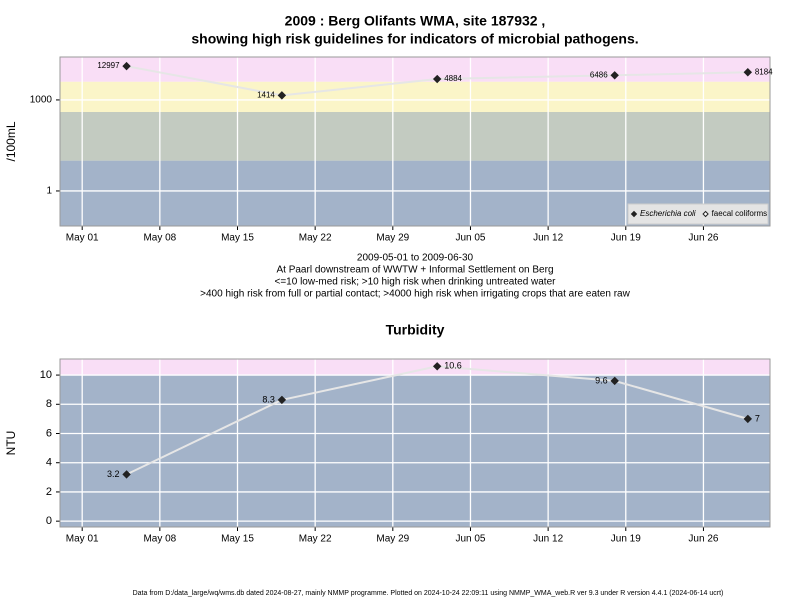 Image resolution: width=800 pixels, height=600 pixels. What do you see at coordinates (415, 258) in the screenshot?
I see `chart-note: 2009-05-01 to 2009-06-30` at bounding box center [415, 258].